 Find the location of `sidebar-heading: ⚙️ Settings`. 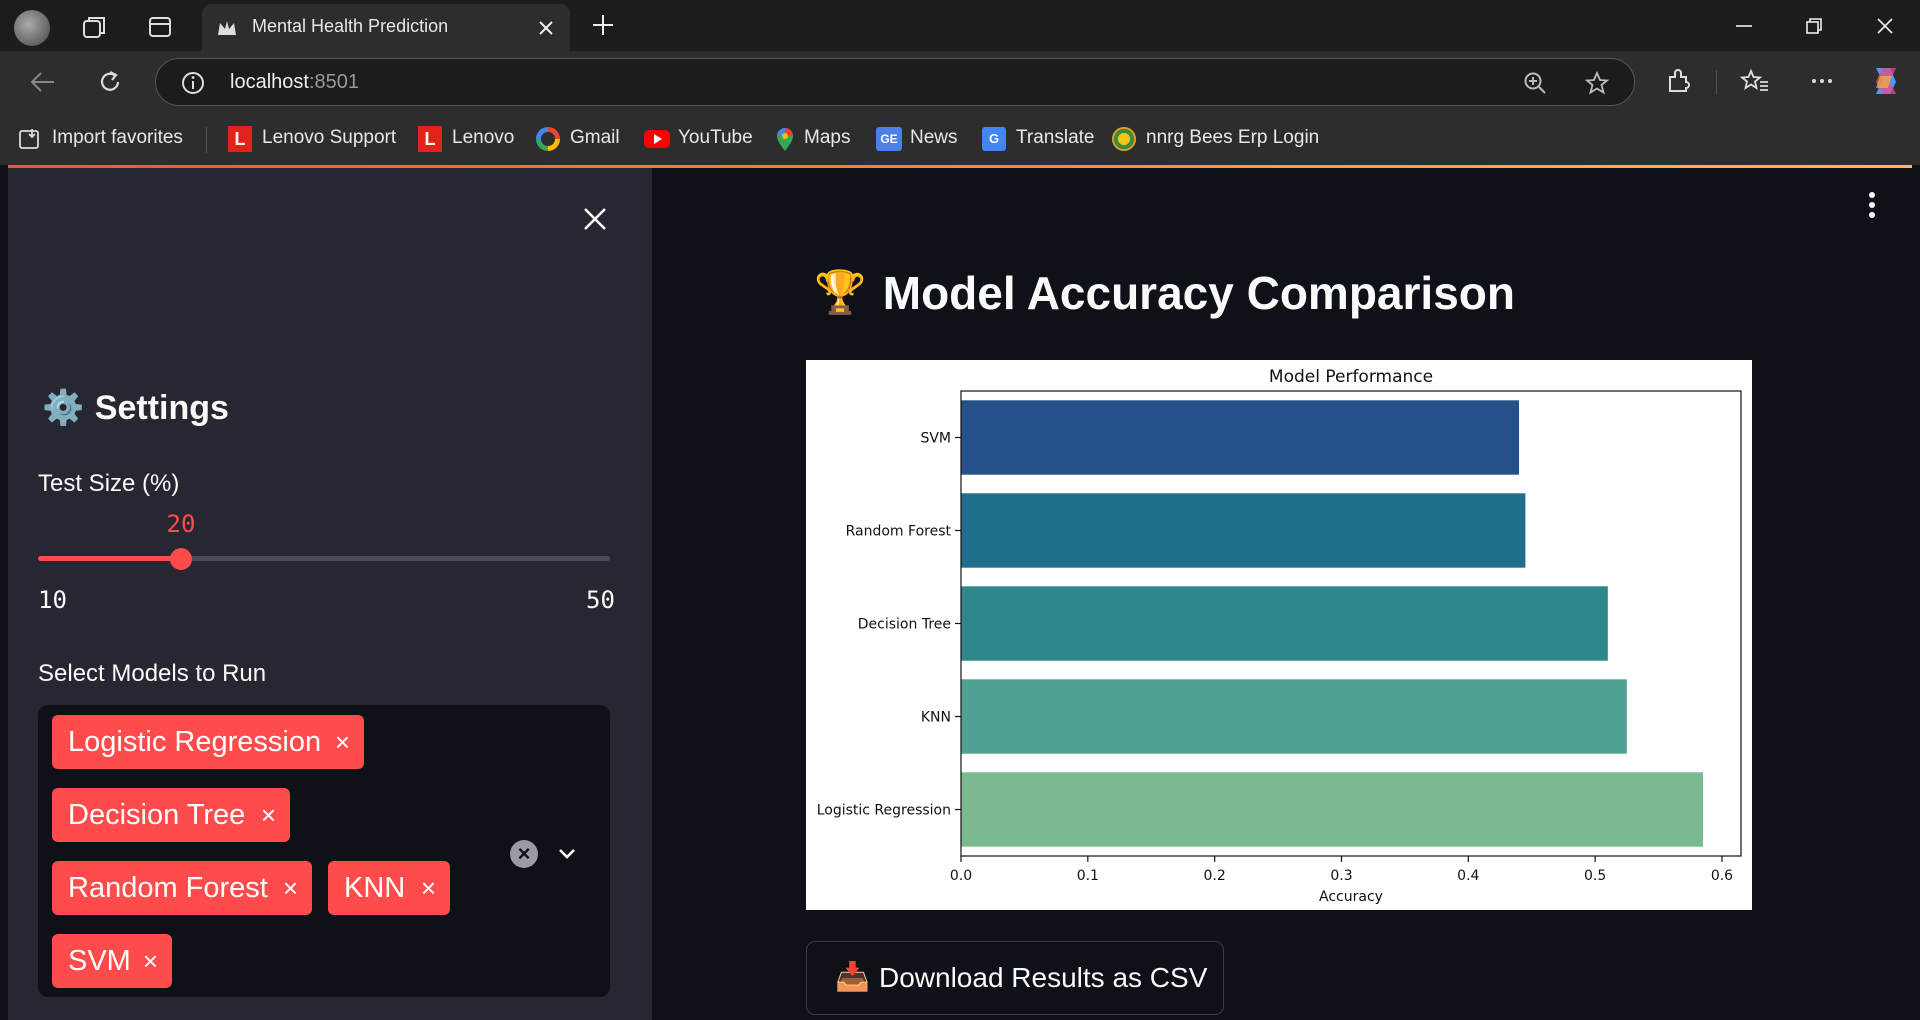

sidebar-heading: ⚙️ Settings is located at coordinates (135, 408).